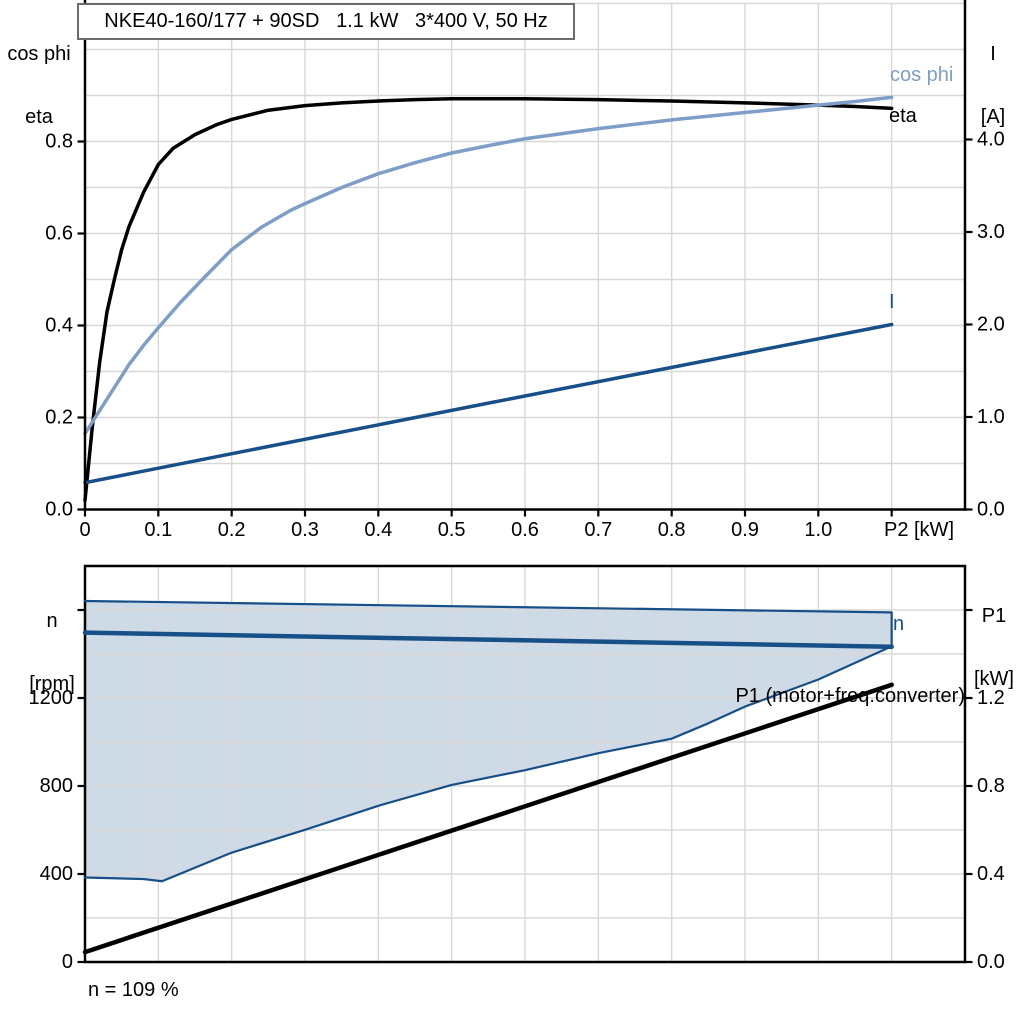 The image size is (1024, 1024). I want to click on right-tick-label: 4.0, so click(991, 140).